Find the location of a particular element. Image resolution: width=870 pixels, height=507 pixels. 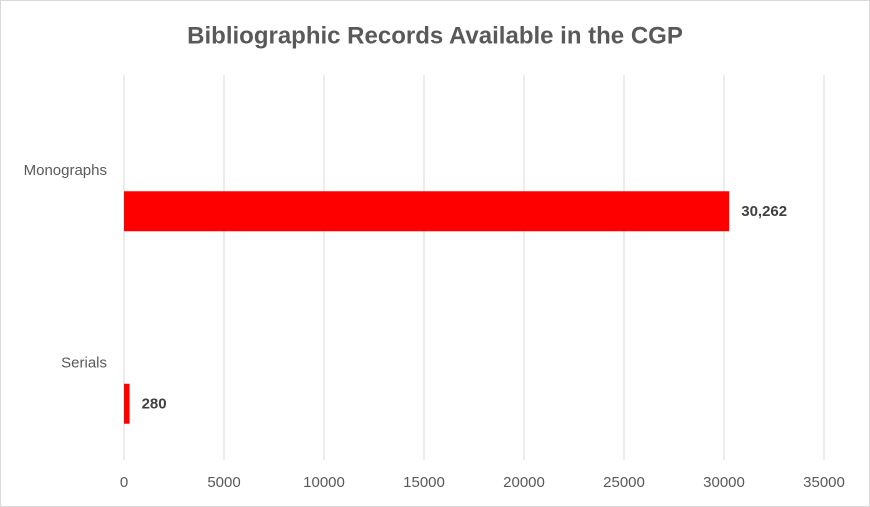

x-tick-label: 5000 is located at coordinates (223, 482).